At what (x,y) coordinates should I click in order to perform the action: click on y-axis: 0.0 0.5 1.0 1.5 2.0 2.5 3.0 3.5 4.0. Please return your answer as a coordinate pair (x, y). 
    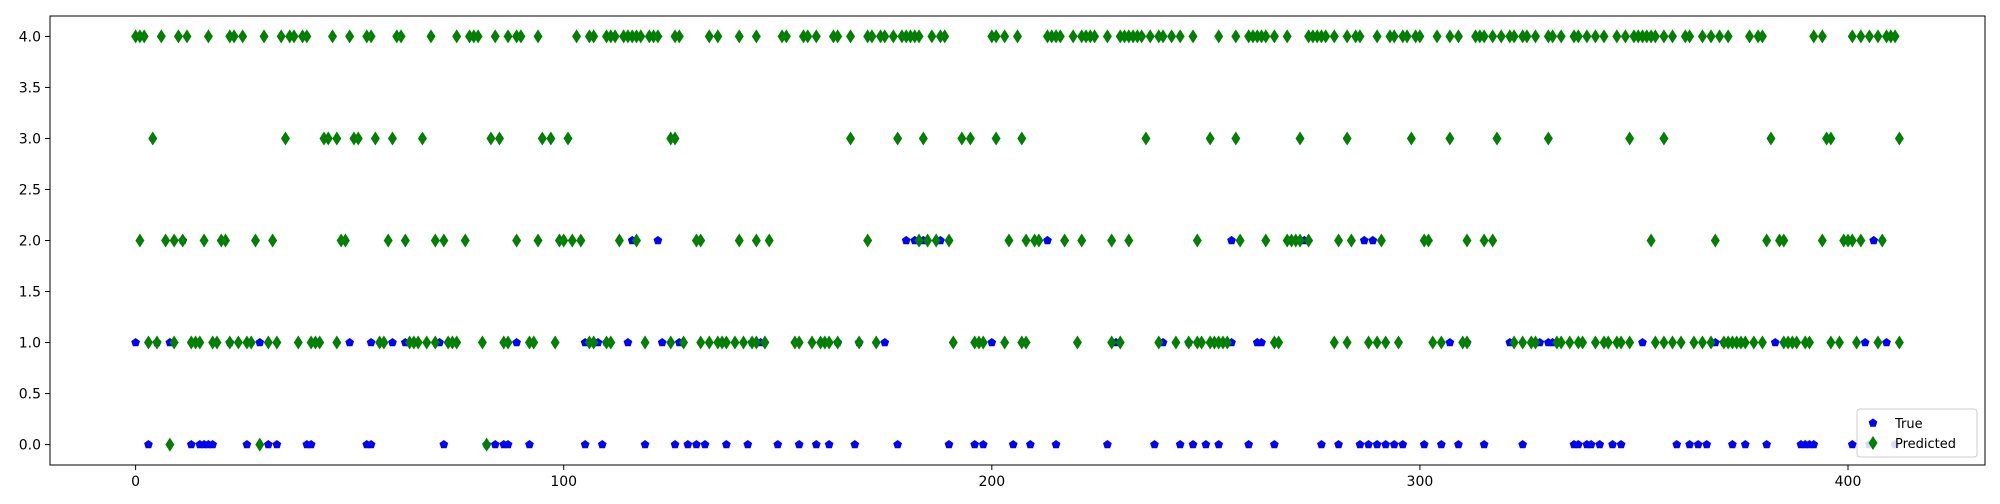
    Looking at the image, I should click on (34, 241).